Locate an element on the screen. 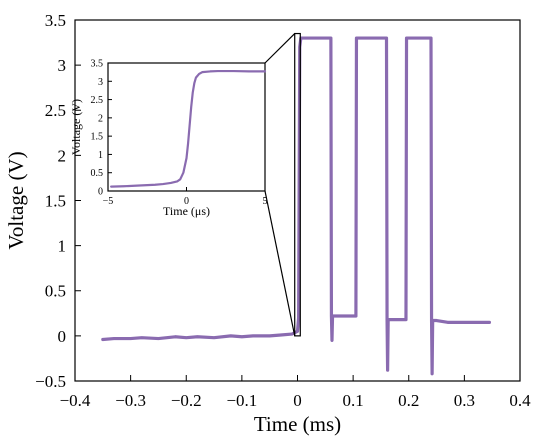 This screenshot has height=446, width=550. x-tick-label: −5 is located at coordinates (108, 201).